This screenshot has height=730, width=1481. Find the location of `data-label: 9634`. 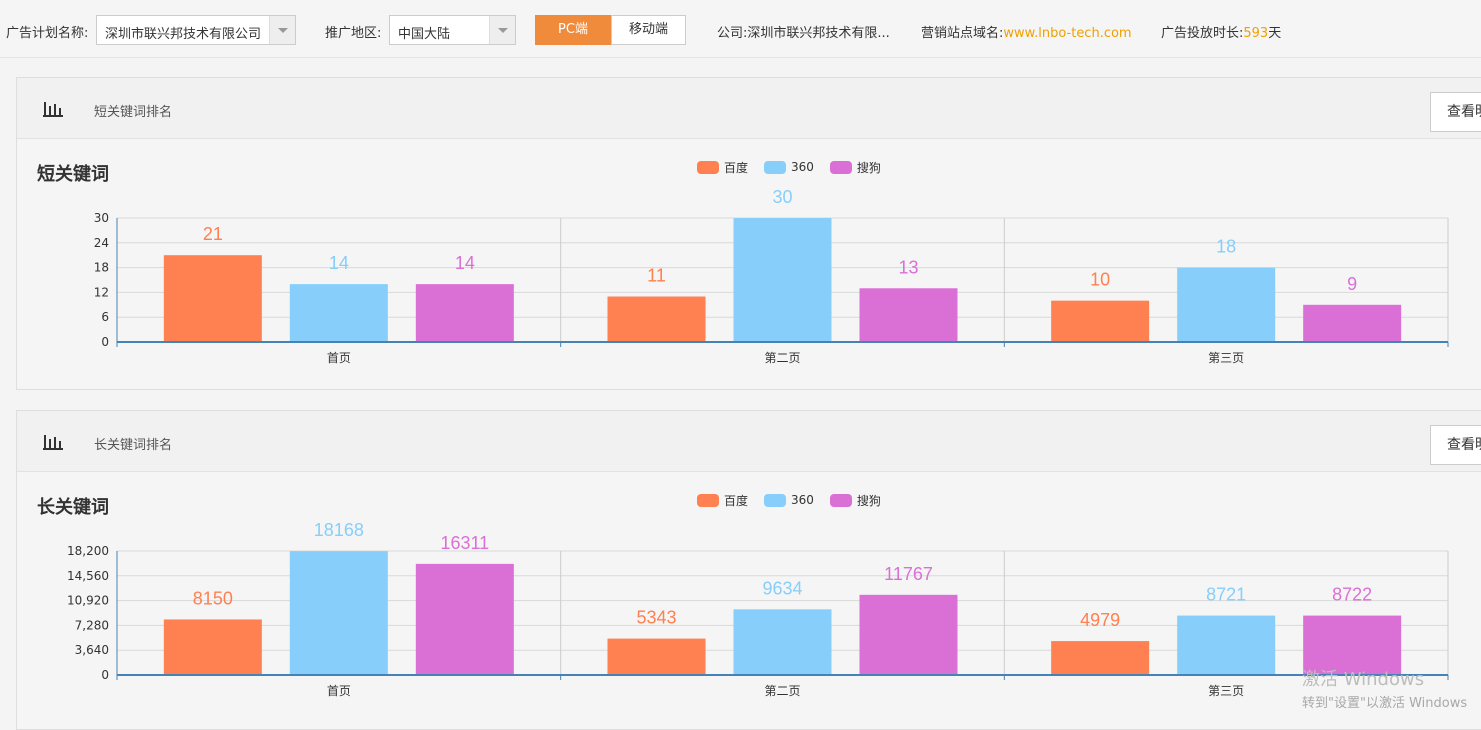

data-label: 9634 is located at coordinates (782, 588).